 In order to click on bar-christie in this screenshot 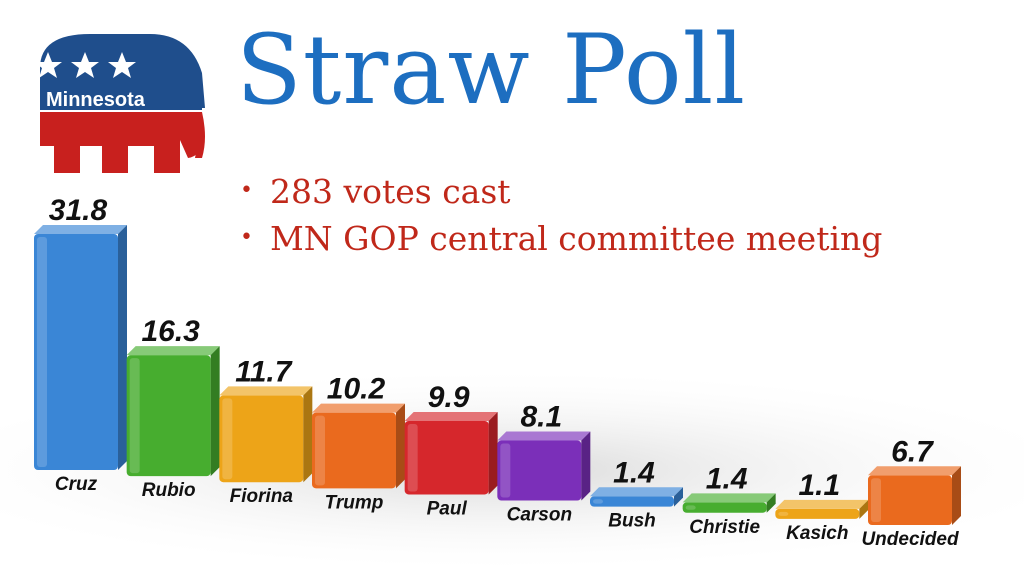, I will do `click(729, 503)`.